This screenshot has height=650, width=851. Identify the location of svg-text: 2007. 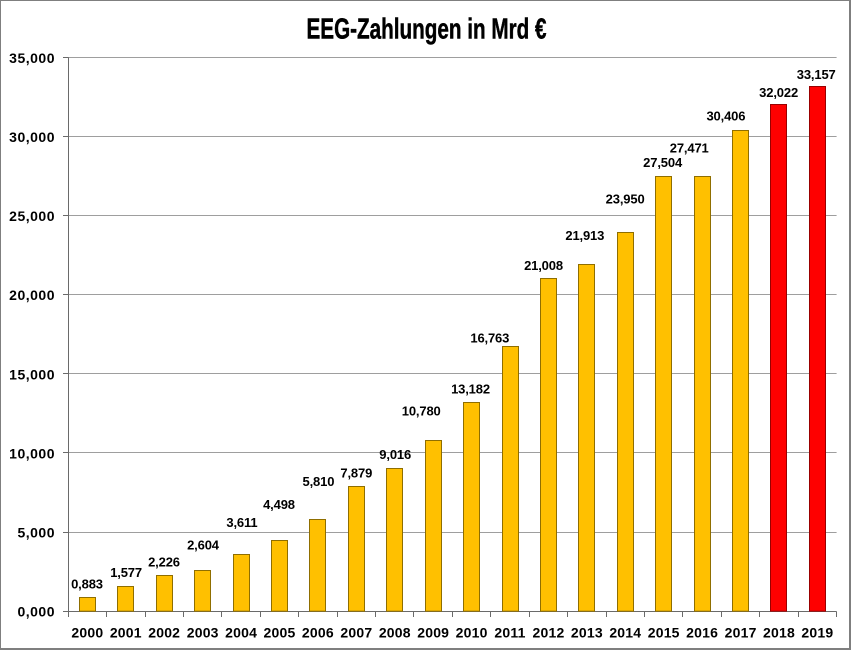
(356, 633).